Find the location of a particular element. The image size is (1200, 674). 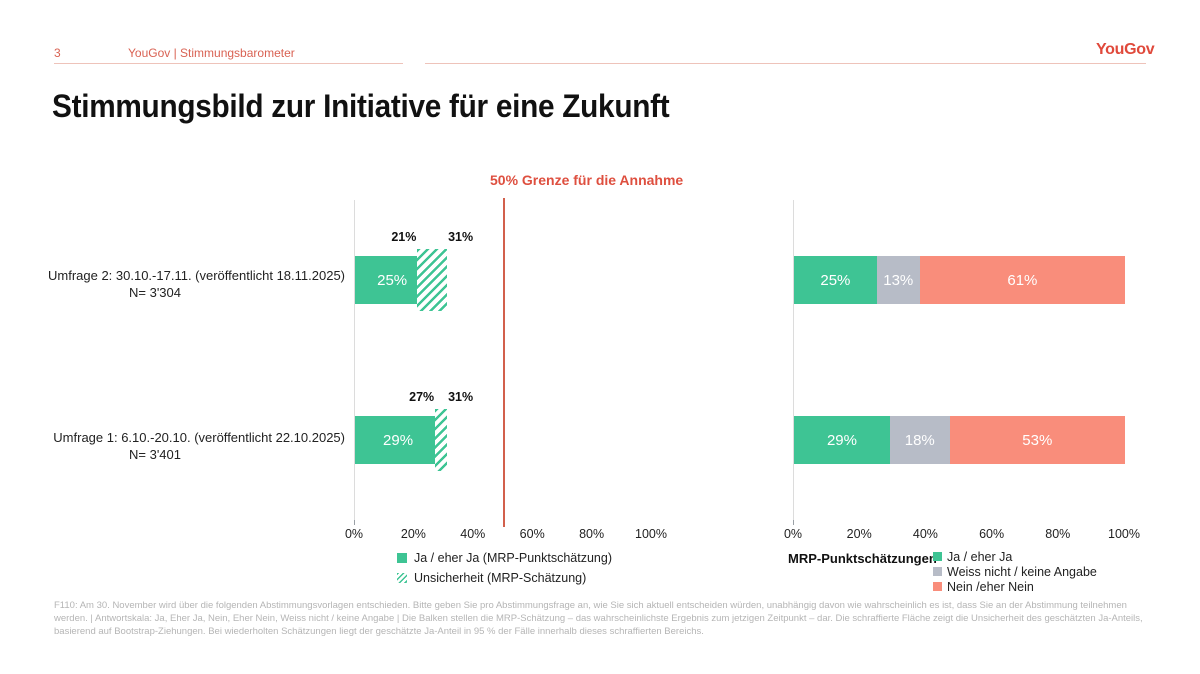

stack-seg-1-0: 29% is located at coordinates (842, 440).